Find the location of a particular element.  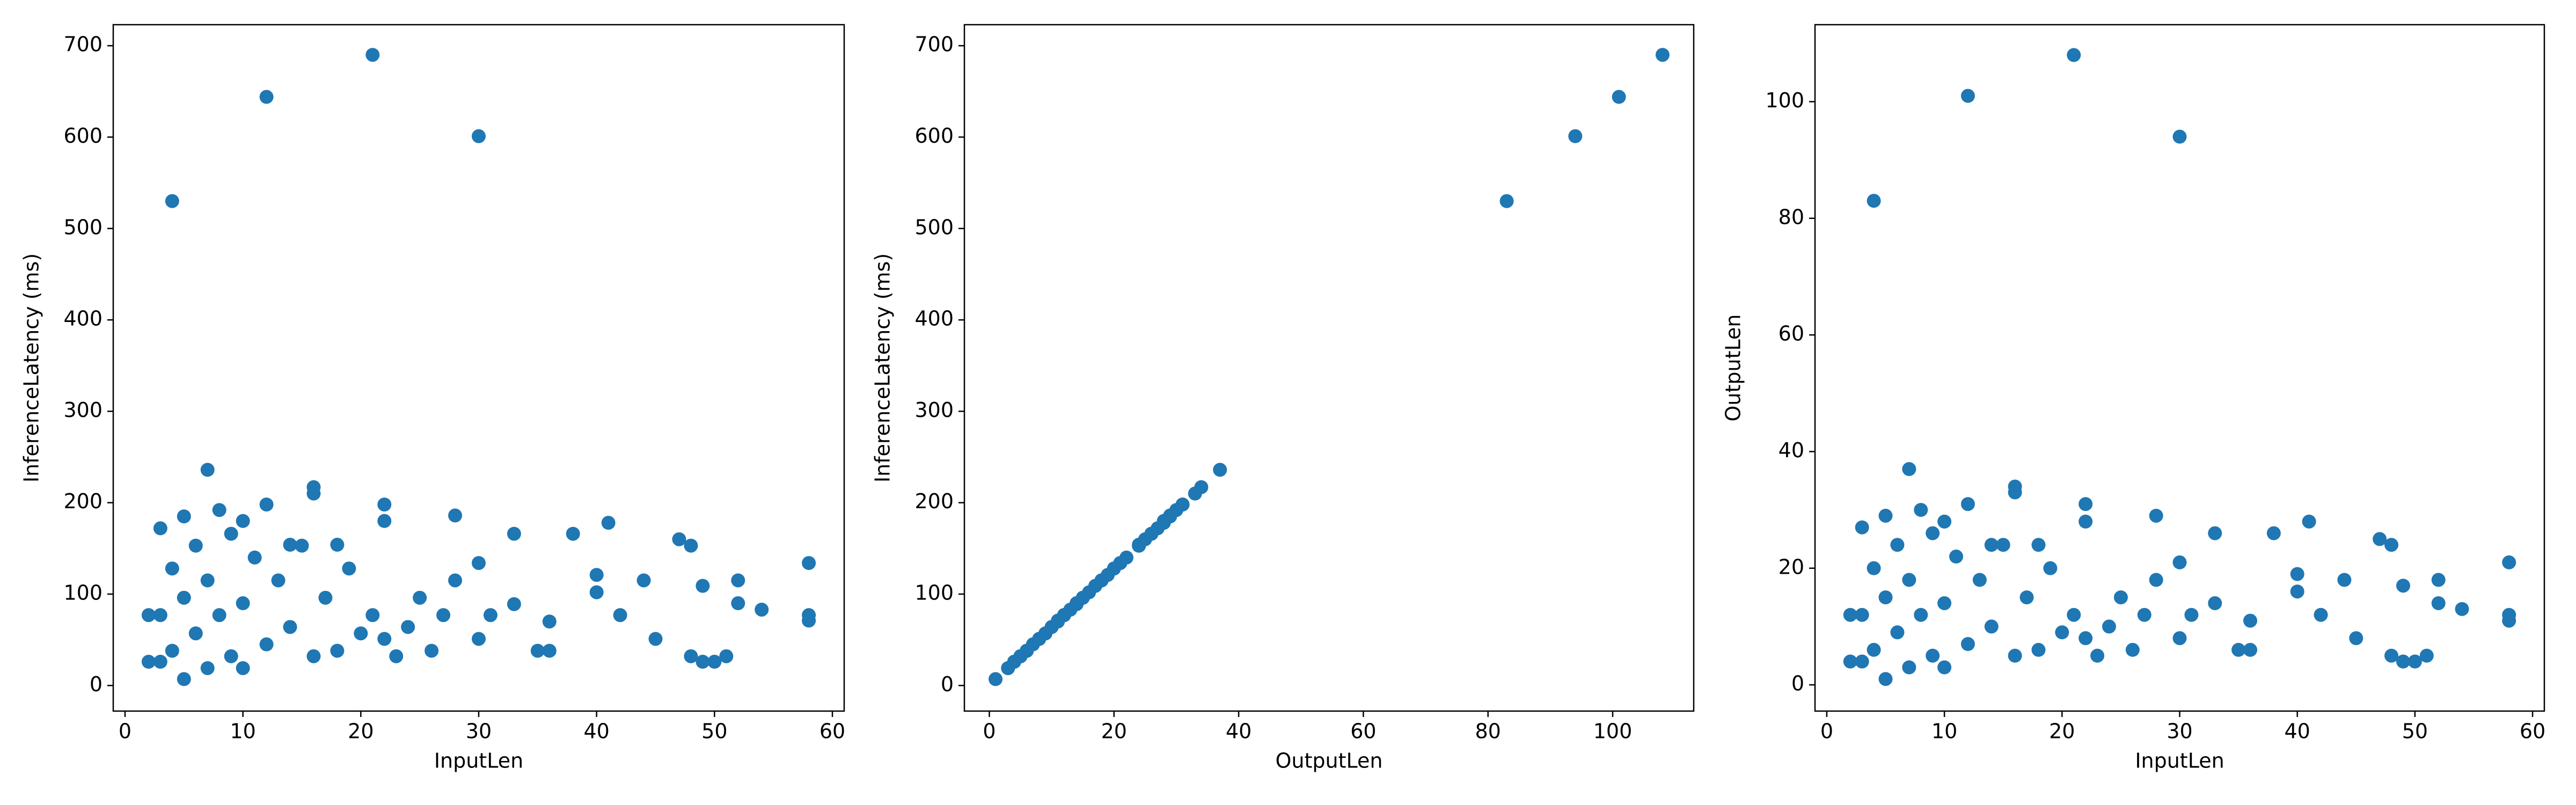

y-tick-label: 80 is located at coordinates (1791, 217).